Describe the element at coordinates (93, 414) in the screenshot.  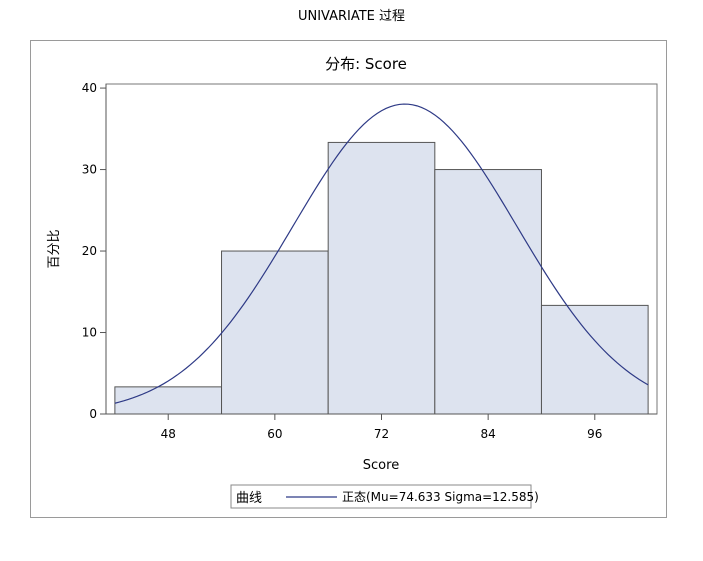
I see `y-tick-label: 0` at that location.